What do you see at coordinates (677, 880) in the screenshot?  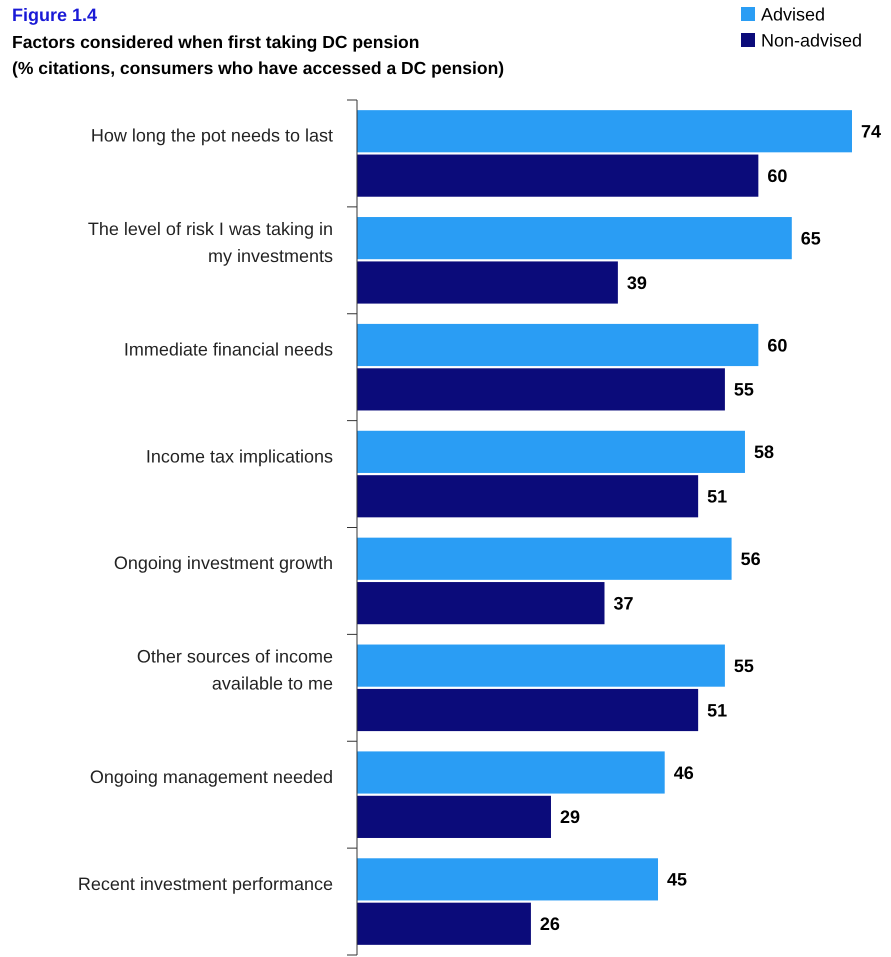 I see `data-label: 45` at bounding box center [677, 880].